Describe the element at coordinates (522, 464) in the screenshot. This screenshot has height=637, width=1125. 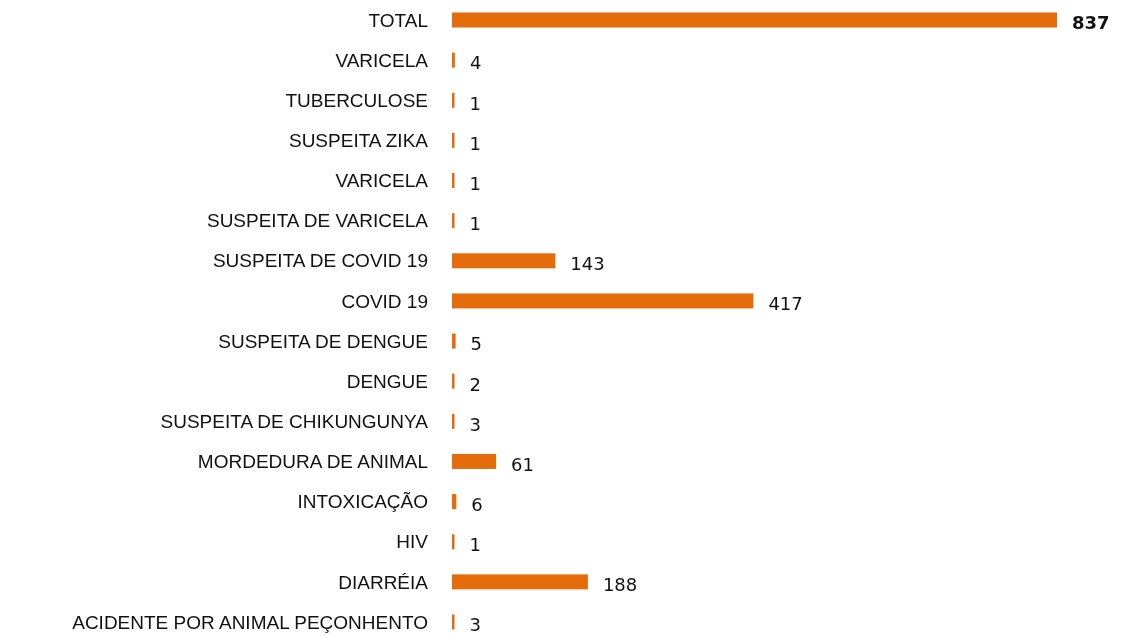
I see `data-label: 61` at that location.